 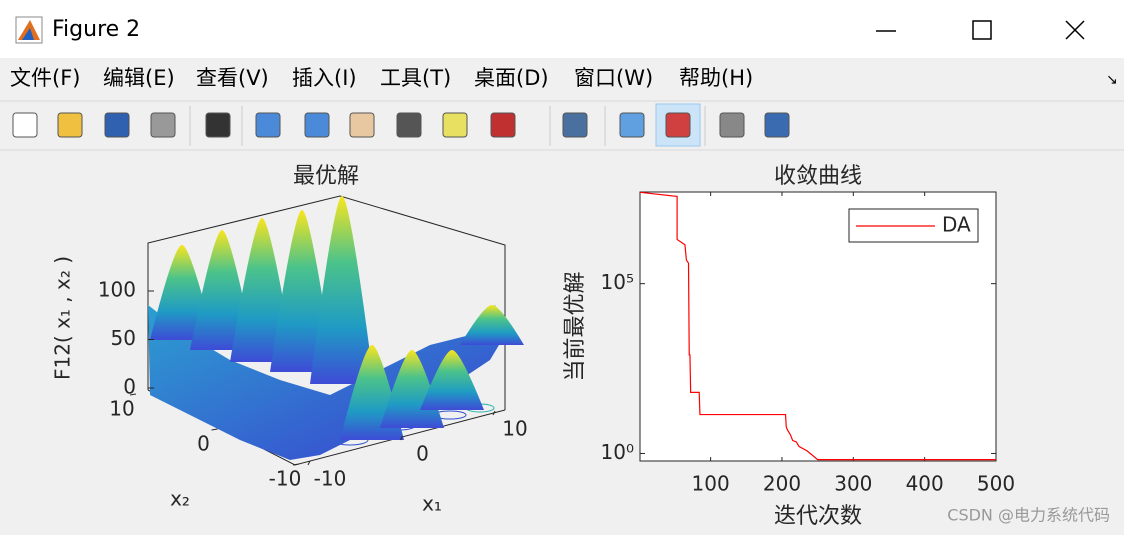 I want to click on z-tick-label: 100, so click(x=117, y=290).